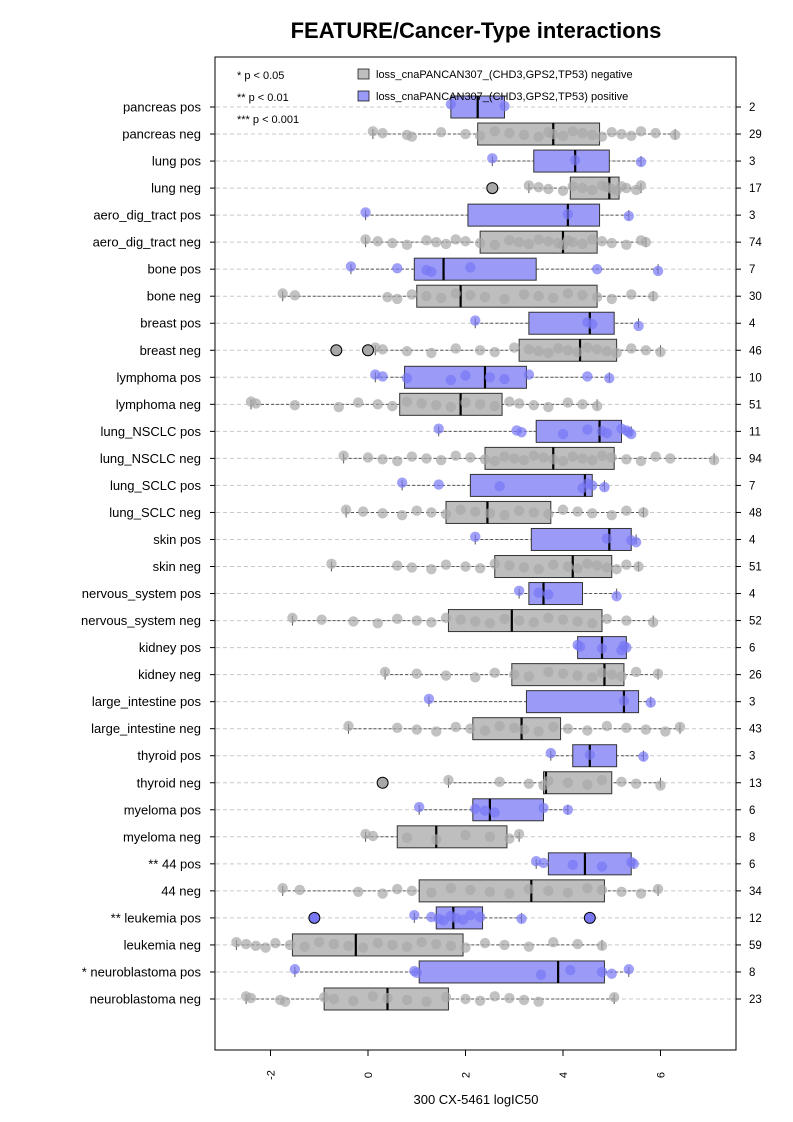  Describe the element at coordinates (755, 946) in the screenshot. I see `group-count: 59` at that location.